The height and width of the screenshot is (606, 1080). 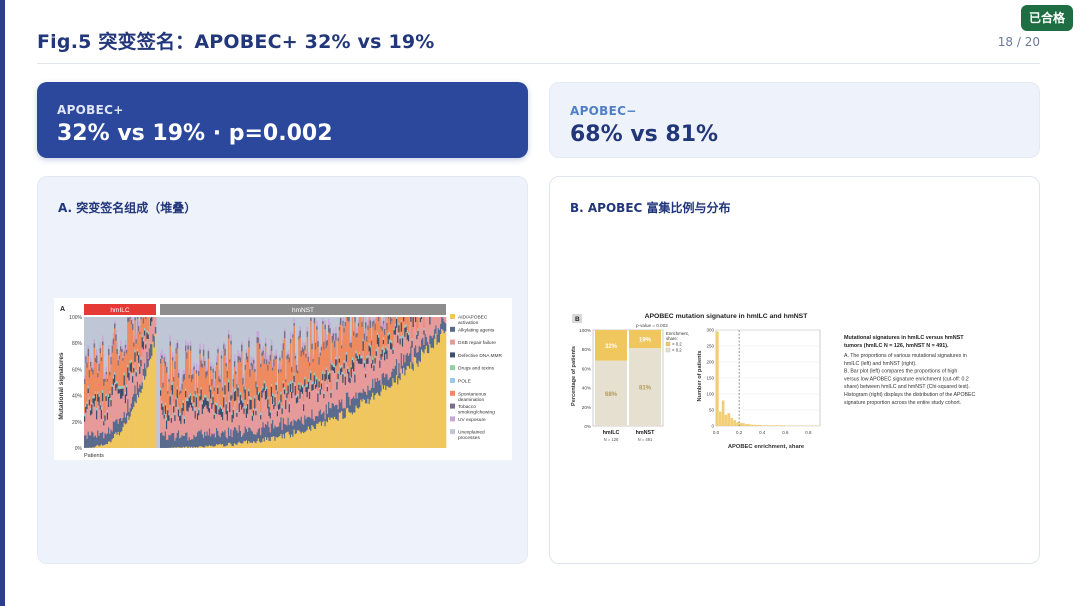 What do you see at coordinates (471, 400) in the screenshot?
I see `legend-label: deamination` at bounding box center [471, 400].